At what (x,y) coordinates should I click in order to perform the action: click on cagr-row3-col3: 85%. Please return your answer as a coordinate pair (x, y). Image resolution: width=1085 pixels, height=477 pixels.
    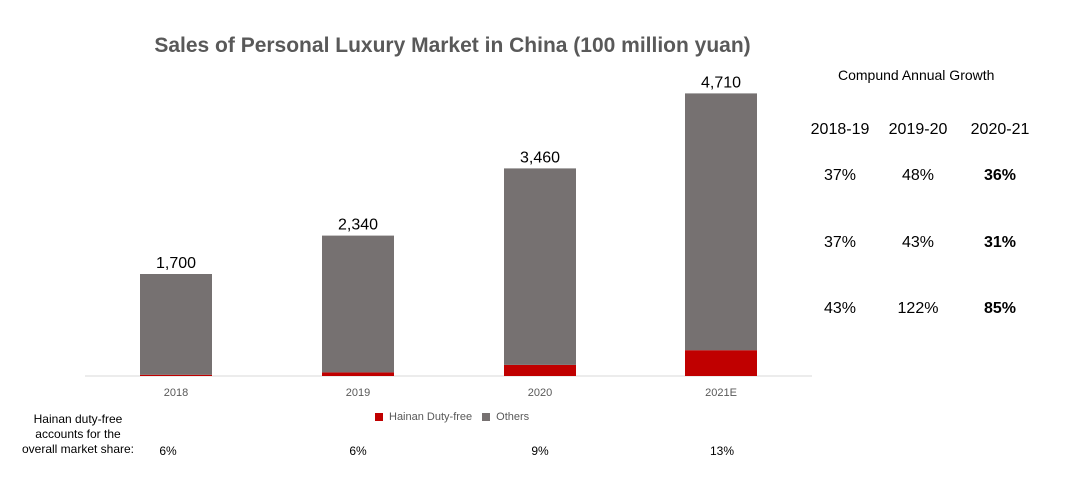
    Looking at the image, I should click on (1000, 308).